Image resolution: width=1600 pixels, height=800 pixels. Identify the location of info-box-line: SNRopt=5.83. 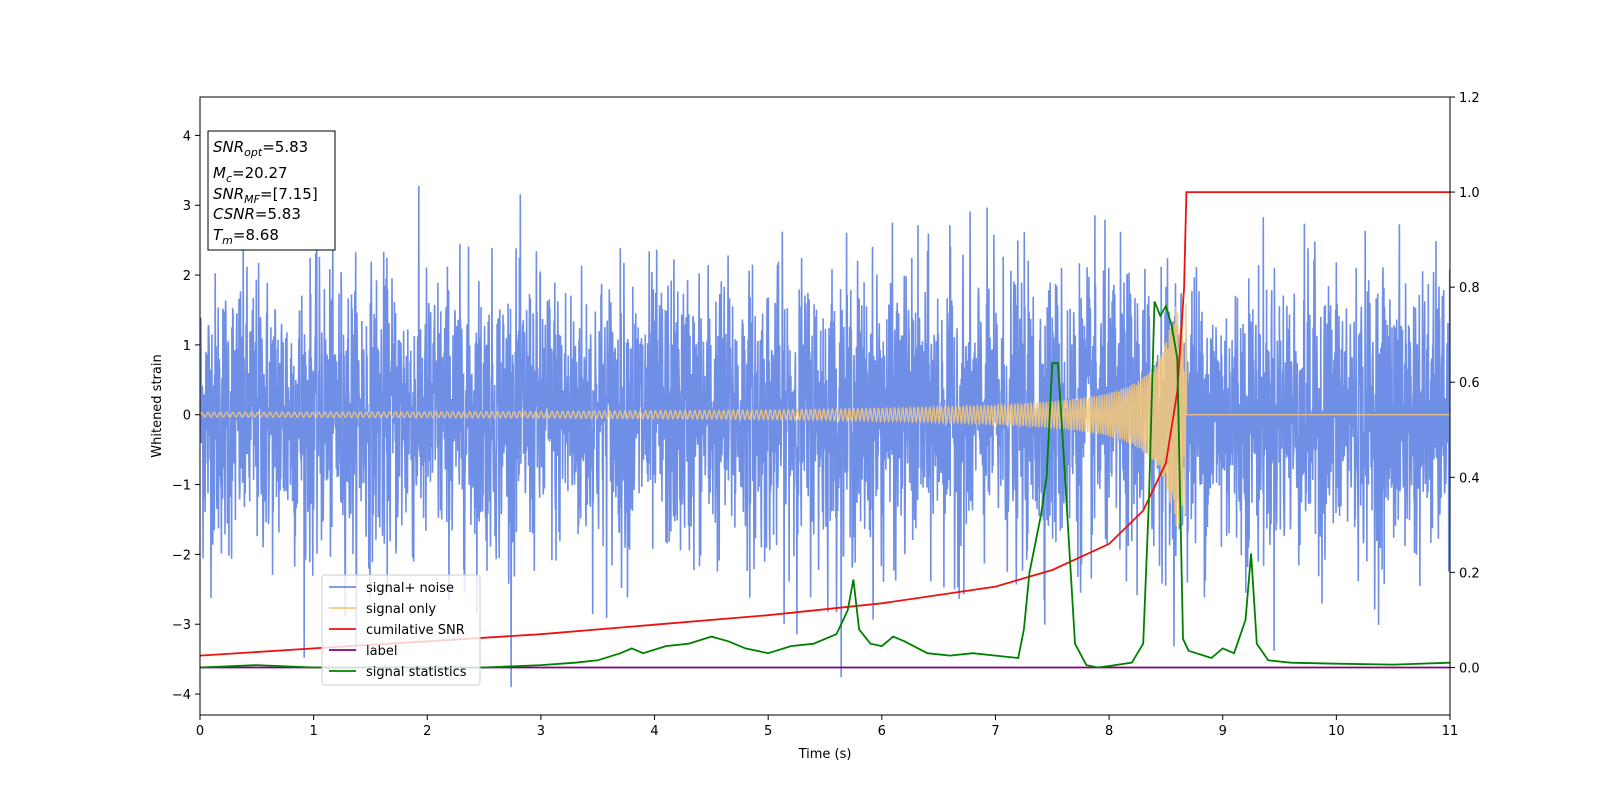
(260, 148).